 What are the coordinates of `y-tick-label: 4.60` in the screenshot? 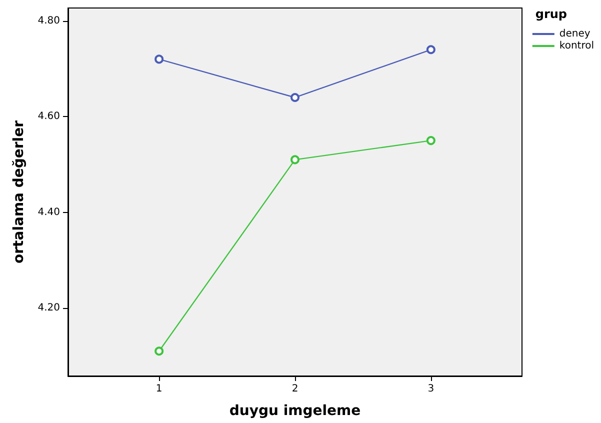 It's located at (49, 116).